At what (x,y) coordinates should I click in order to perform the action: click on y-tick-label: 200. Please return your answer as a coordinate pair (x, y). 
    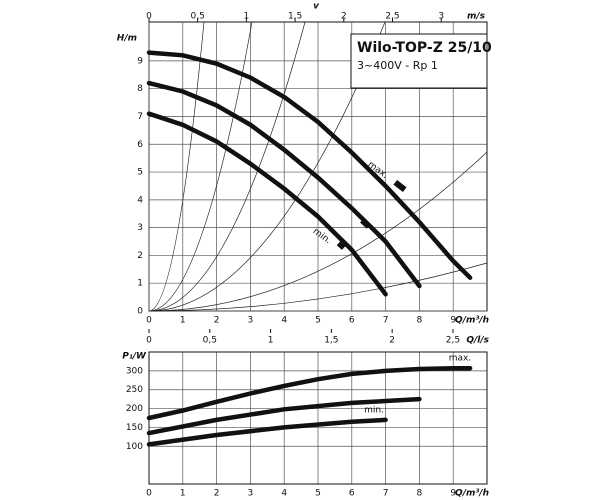
    Looking at the image, I should click on (134, 409).